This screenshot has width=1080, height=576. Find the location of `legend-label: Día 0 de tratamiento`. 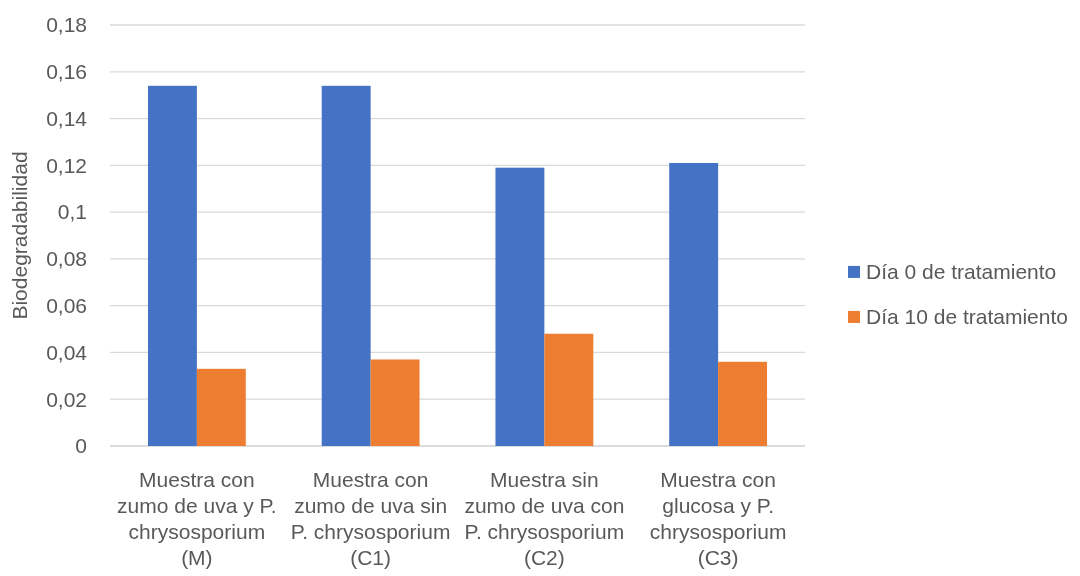

legend-label: Día 0 de tratamiento is located at coordinates (961, 272).